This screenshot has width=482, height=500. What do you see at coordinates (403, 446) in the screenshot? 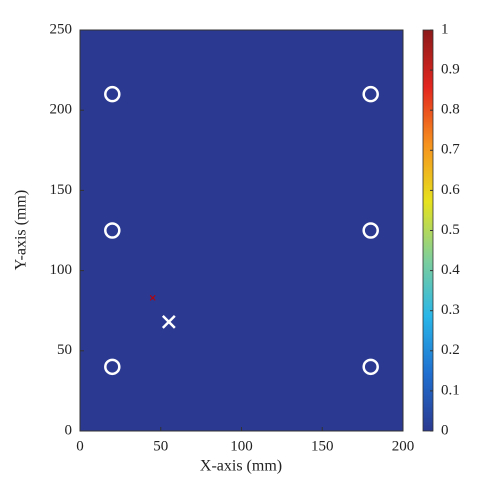
I see `x-tick-label: 200` at bounding box center [403, 446].